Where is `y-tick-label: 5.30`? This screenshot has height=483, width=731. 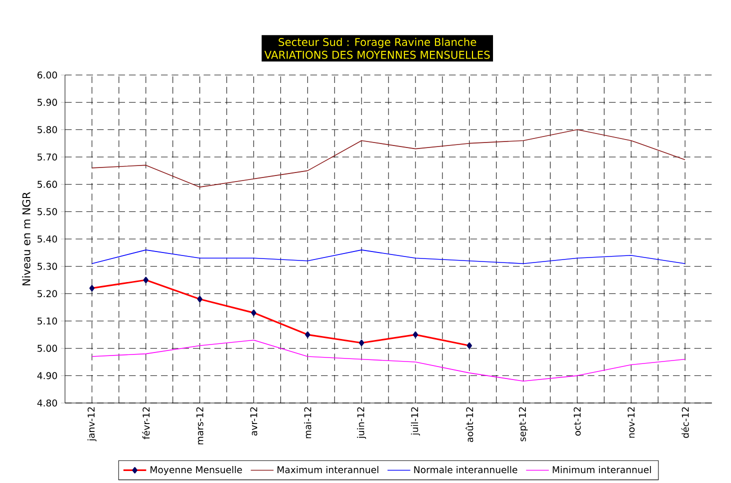
y-tick-label: 5.30 is located at coordinates (47, 266).